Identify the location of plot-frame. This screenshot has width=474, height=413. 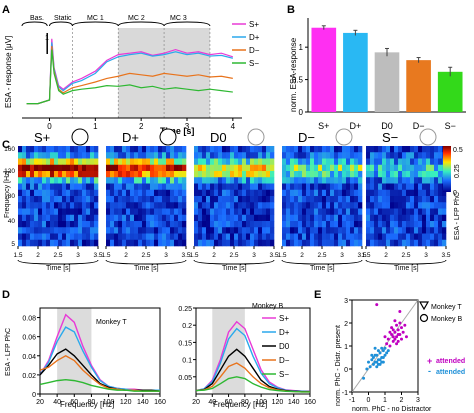
(253, 351).